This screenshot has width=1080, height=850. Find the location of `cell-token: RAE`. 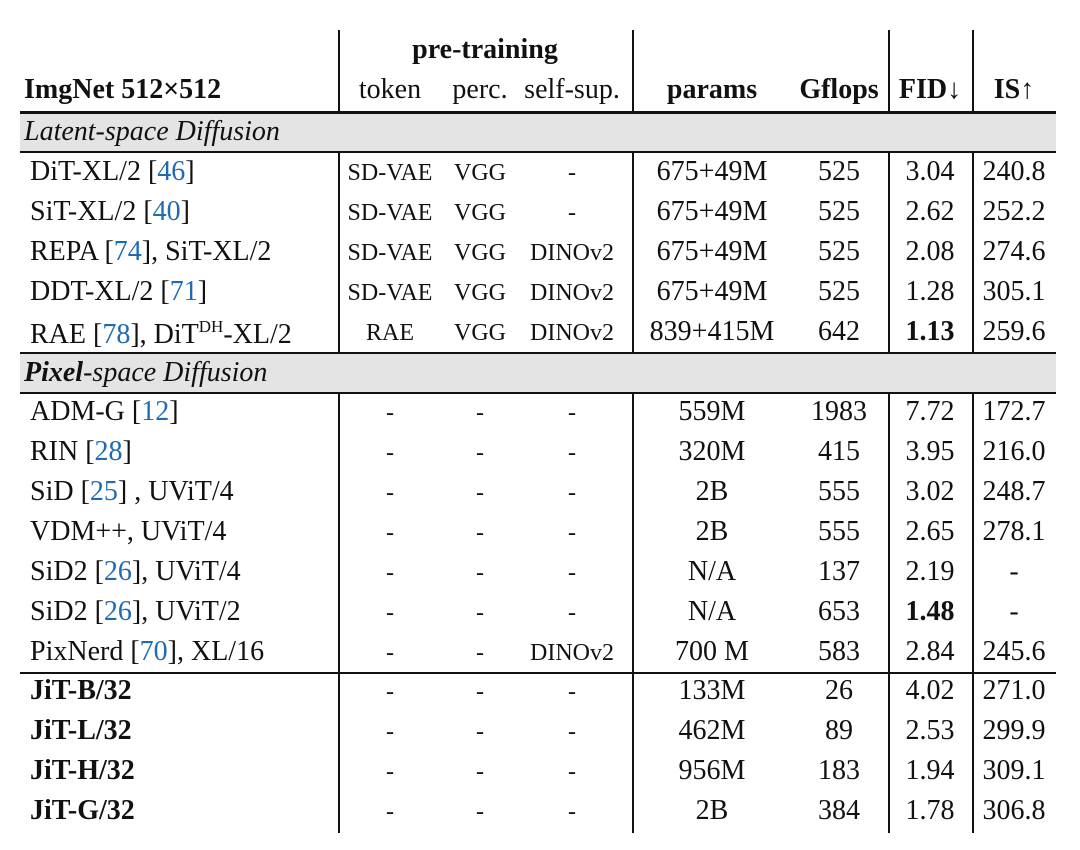

cell-token: RAE is located at coordinates (390, 333).